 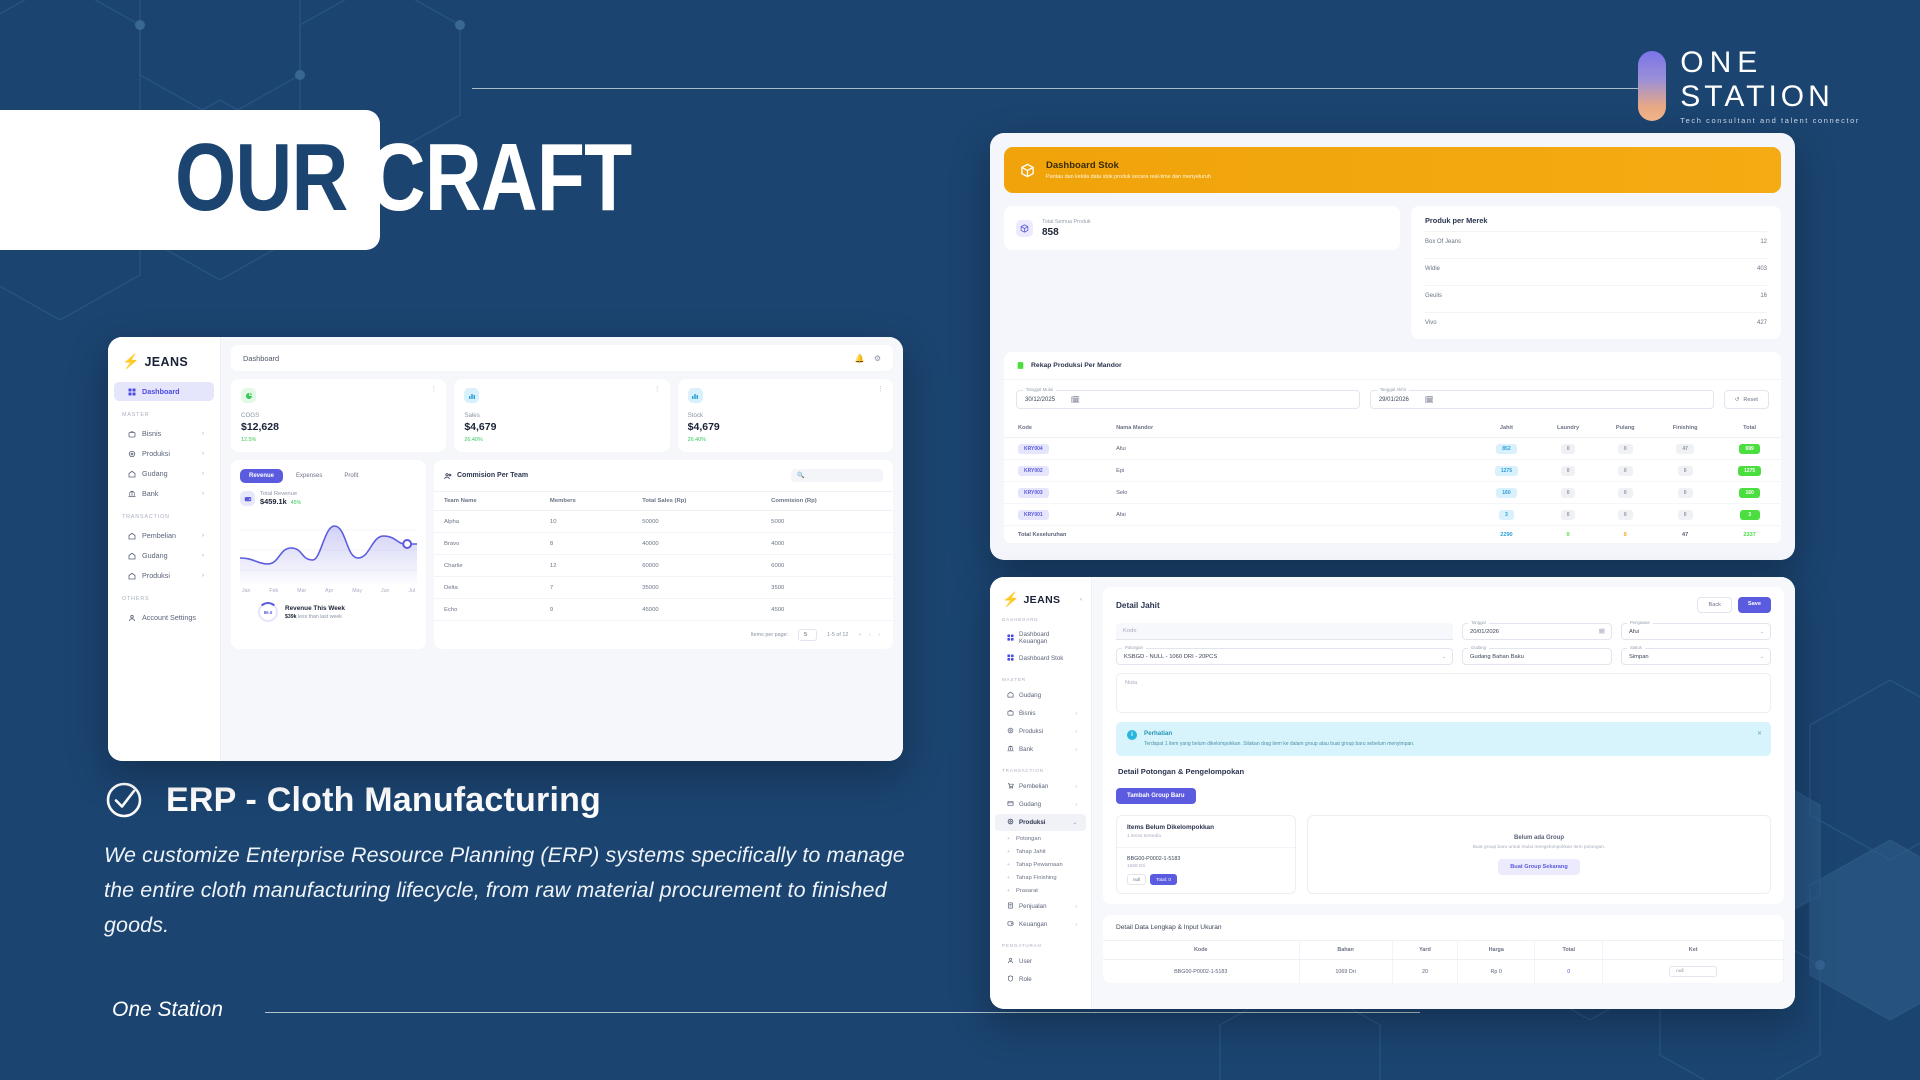 I want to click on status-field: Status Simpan ⌄, so click(x=1696, y=655).